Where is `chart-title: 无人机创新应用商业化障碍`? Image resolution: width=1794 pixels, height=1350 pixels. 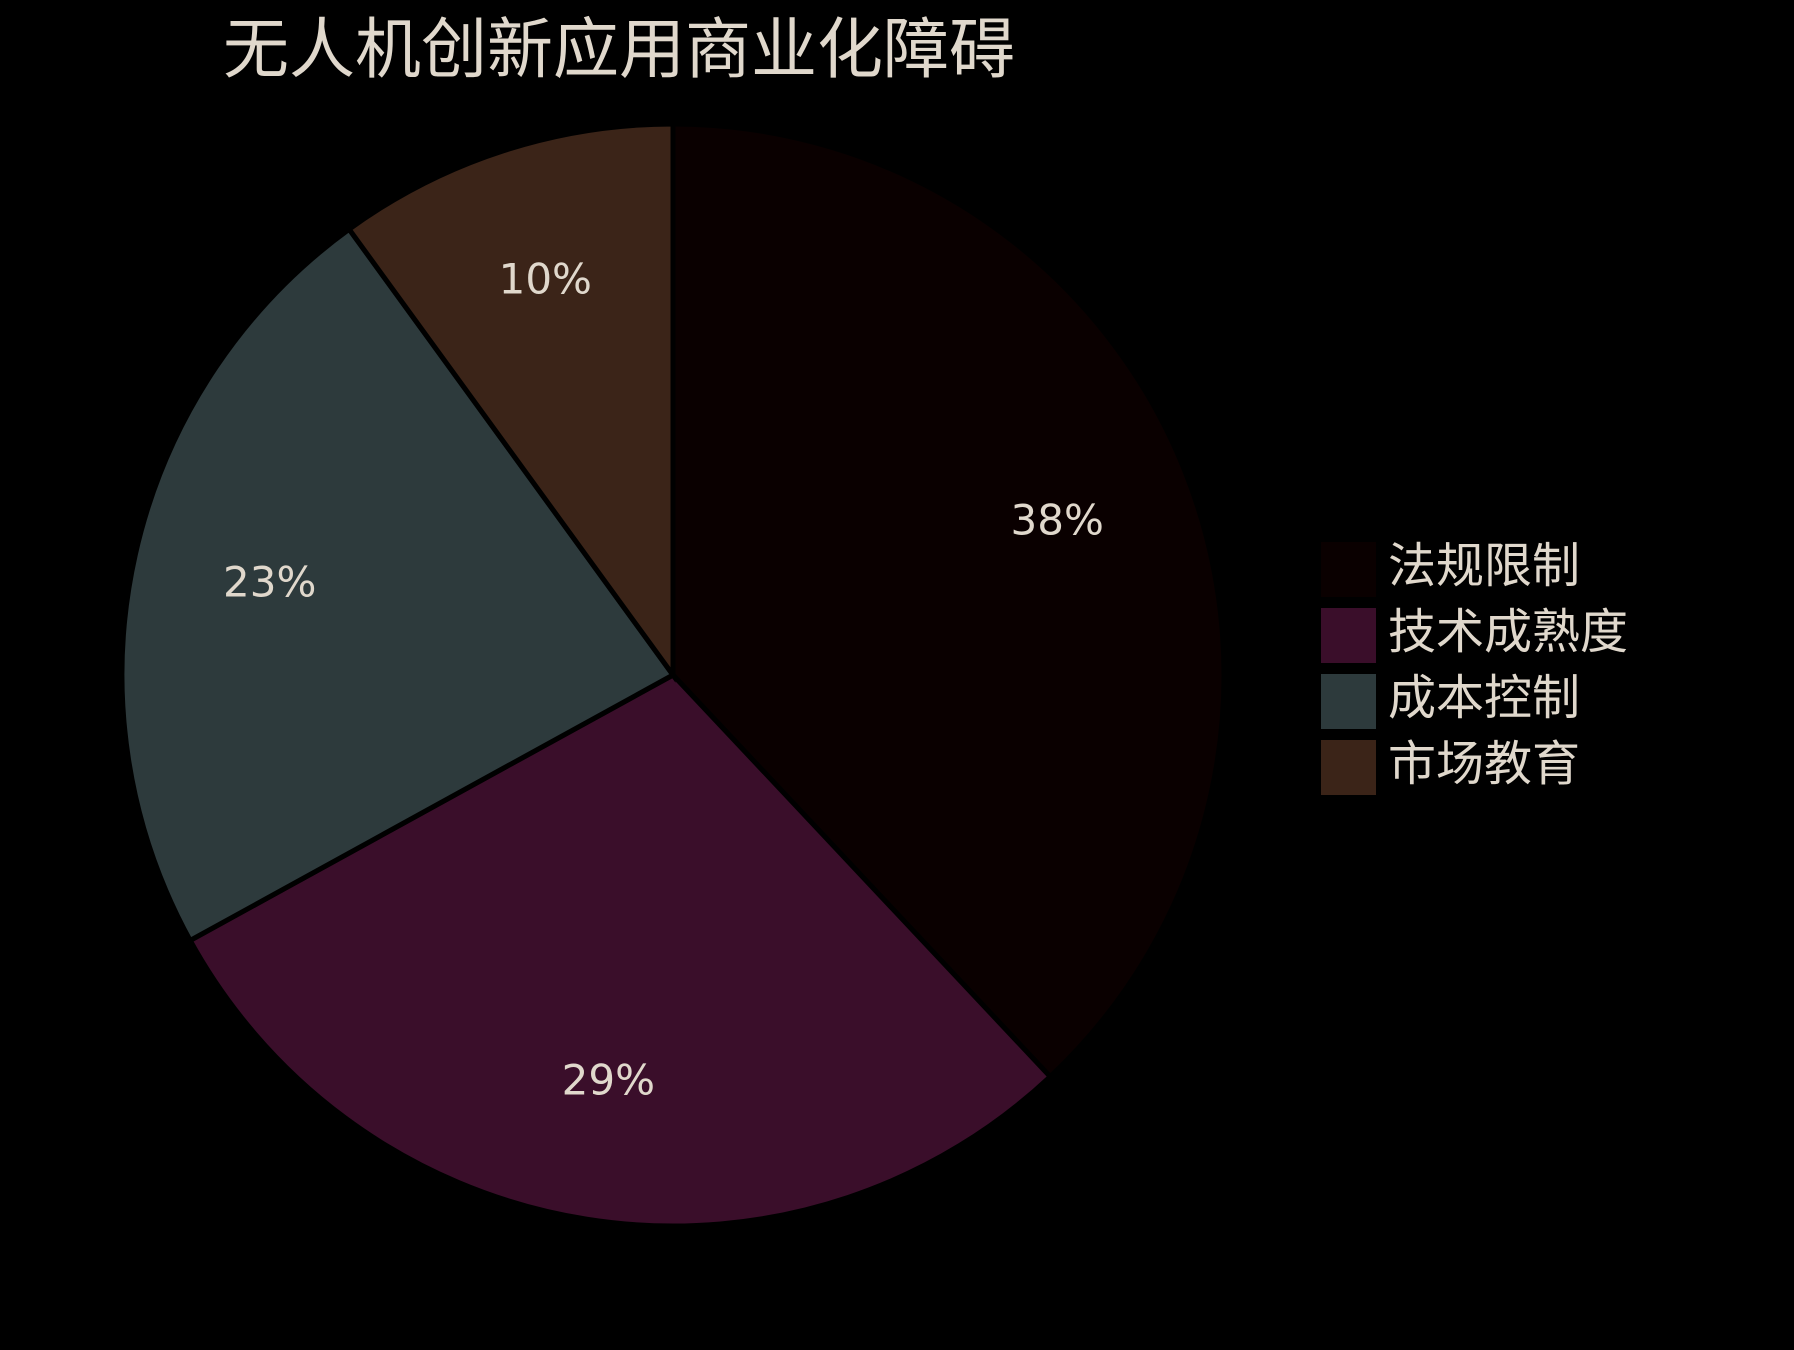
chart-title: 无人机创新应用商业化障碍 is located at coordinates (619, 49).